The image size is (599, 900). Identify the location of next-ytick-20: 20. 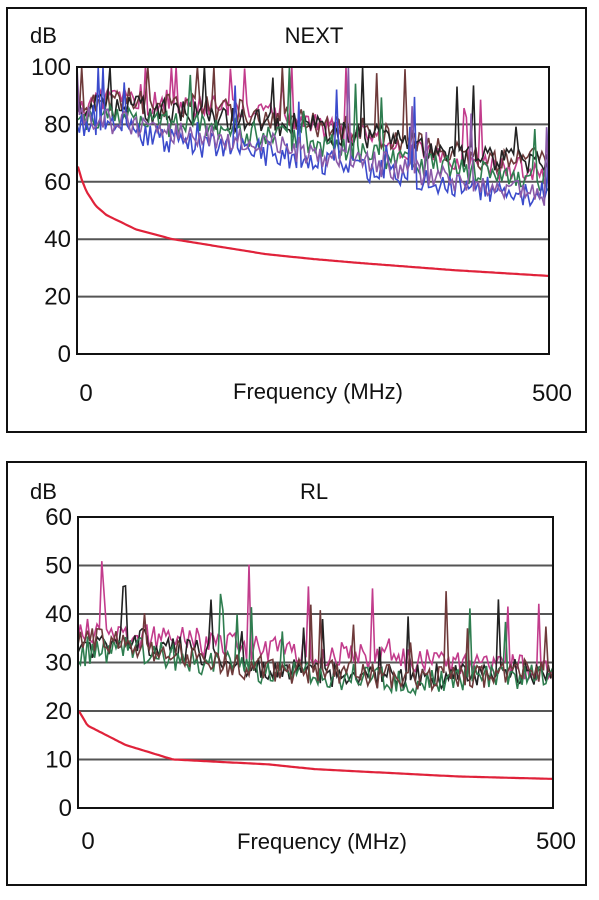
(57, 297).